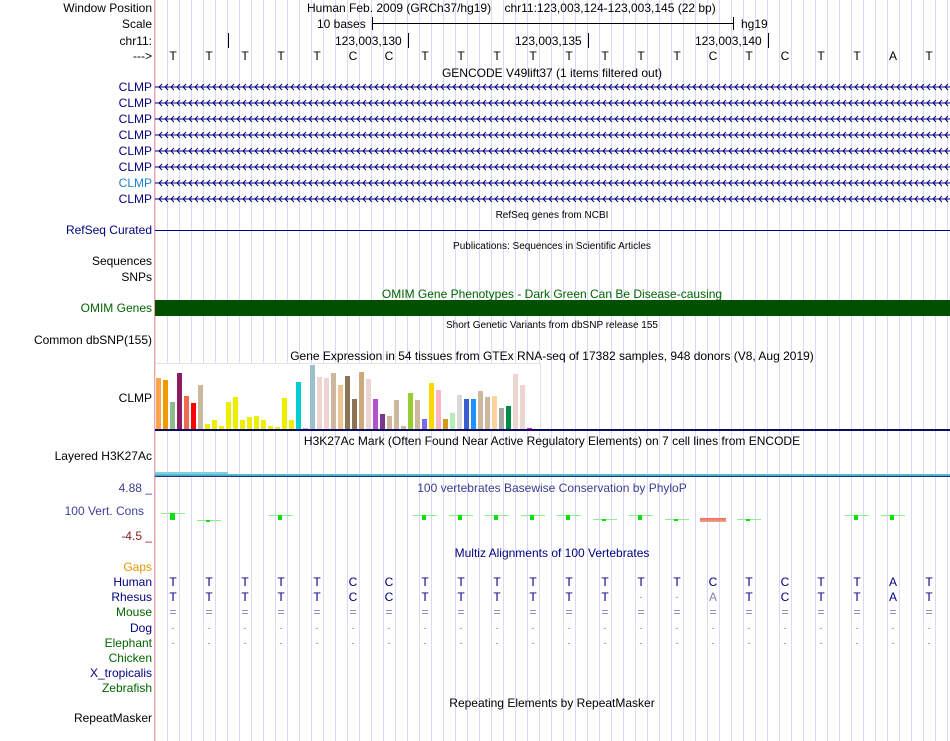 This screenshot has height=741, width=950. I want to click on species-label-mouse: Mouse, so click(133, 612).